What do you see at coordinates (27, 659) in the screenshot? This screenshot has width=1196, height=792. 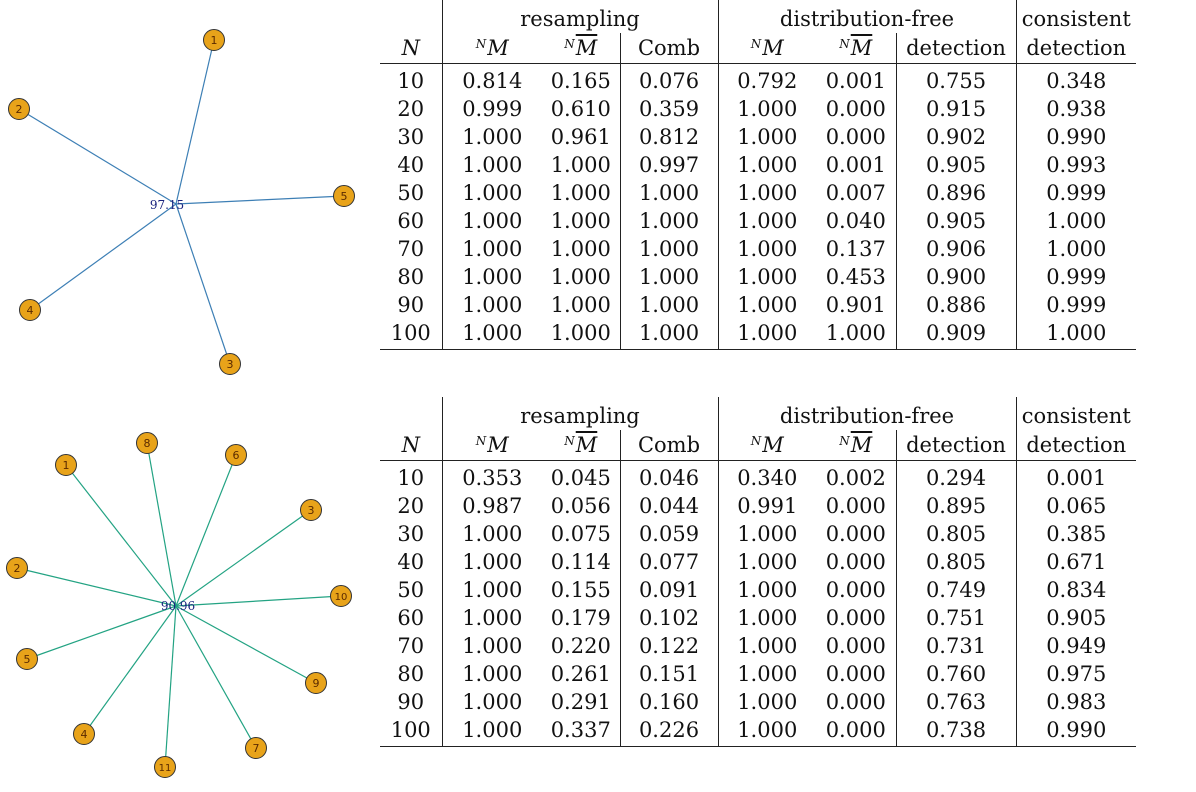 I see `graph2-node-5: 5` at bounding box center [27, 659].